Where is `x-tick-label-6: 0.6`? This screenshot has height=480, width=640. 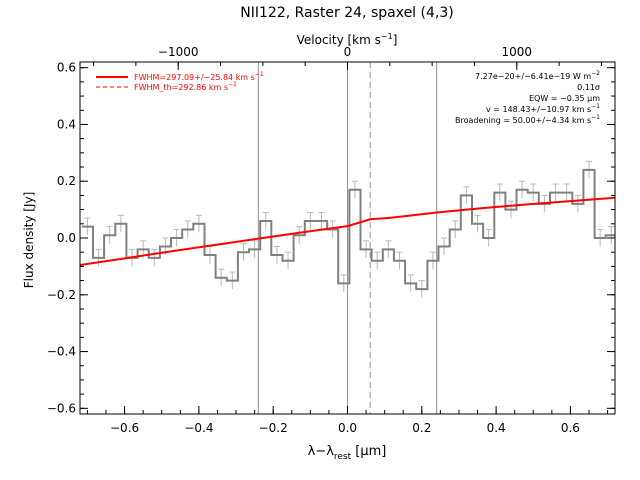
x-tick-label-6: 0.6 is located at coordinates (570, 428).